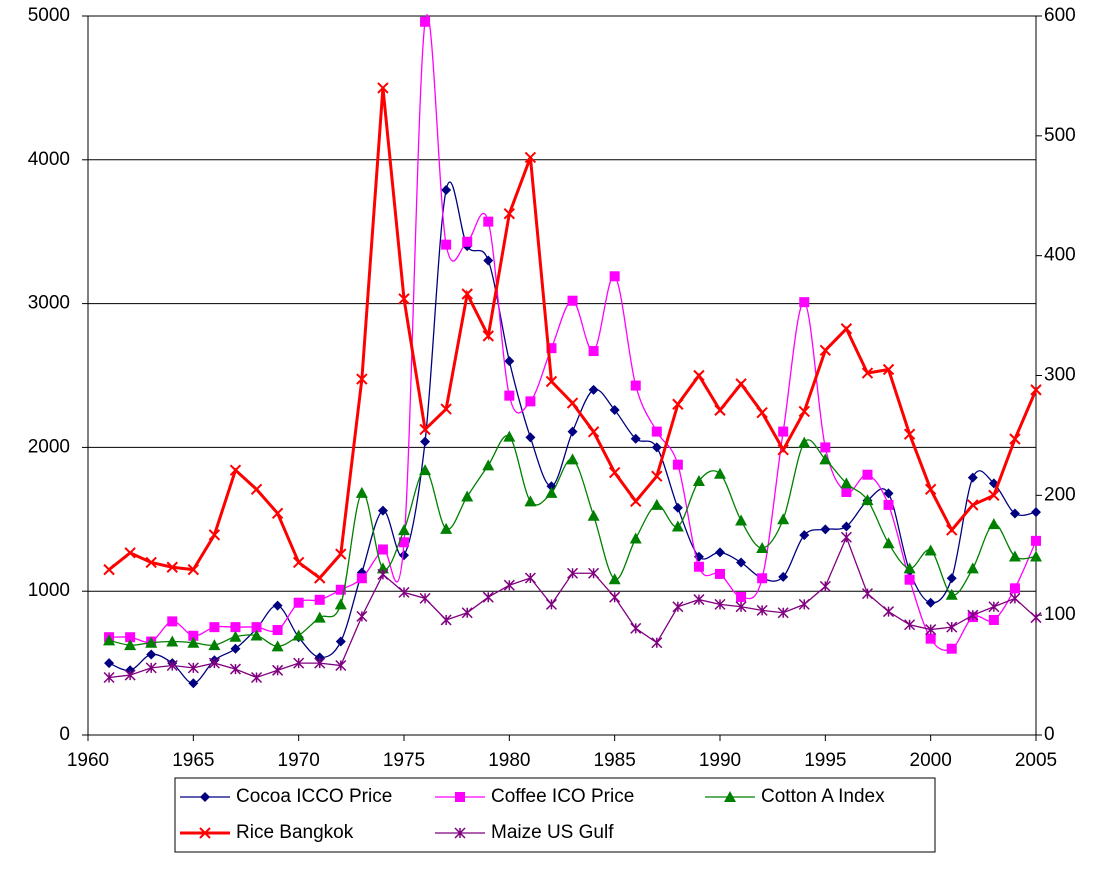  I want to click on series-line, so click(572, 607).